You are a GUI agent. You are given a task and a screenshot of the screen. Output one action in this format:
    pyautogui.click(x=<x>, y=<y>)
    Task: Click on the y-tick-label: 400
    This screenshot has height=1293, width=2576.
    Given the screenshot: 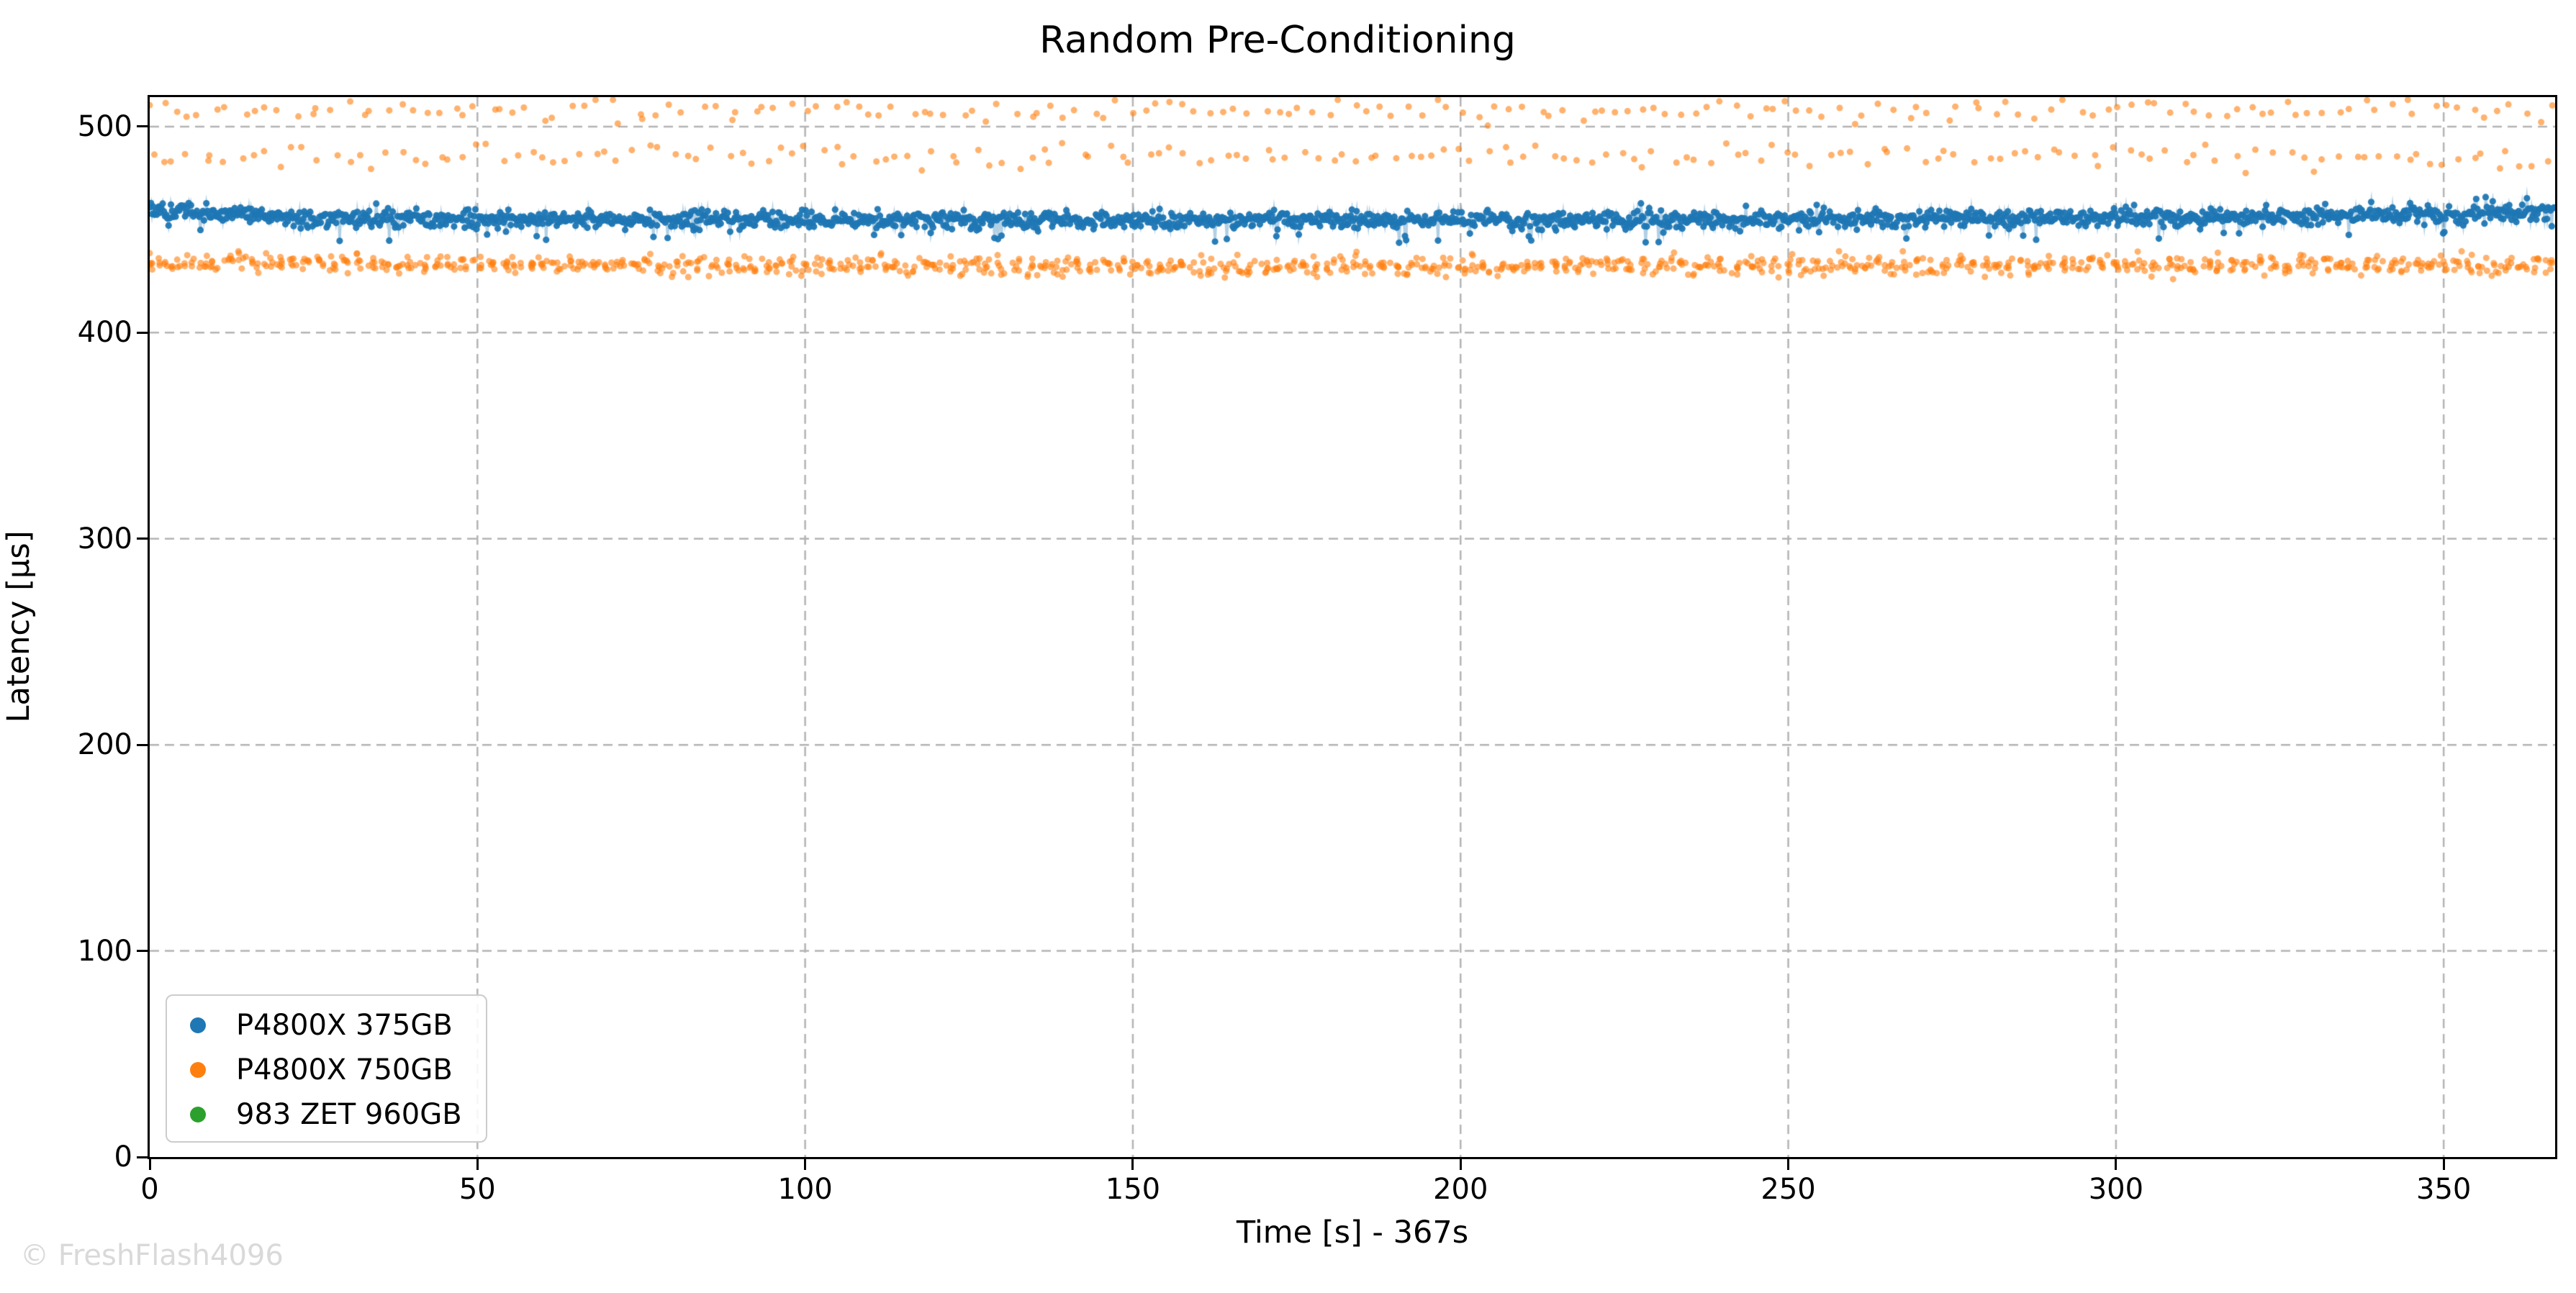 What is the action you would take?
    pyautogui.click(x=104, y=333)
    